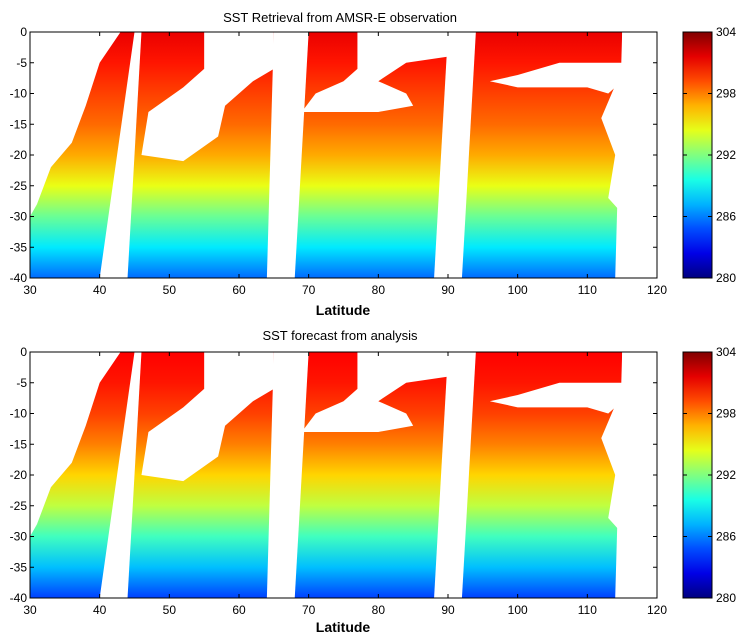 This screenshot has height=640, width=750. What do you see at coordinates (340, 17) in the screenshot?
I see `chart-title: SST Retrieval from AMSR-E observation` at bounding box center [340, 17].